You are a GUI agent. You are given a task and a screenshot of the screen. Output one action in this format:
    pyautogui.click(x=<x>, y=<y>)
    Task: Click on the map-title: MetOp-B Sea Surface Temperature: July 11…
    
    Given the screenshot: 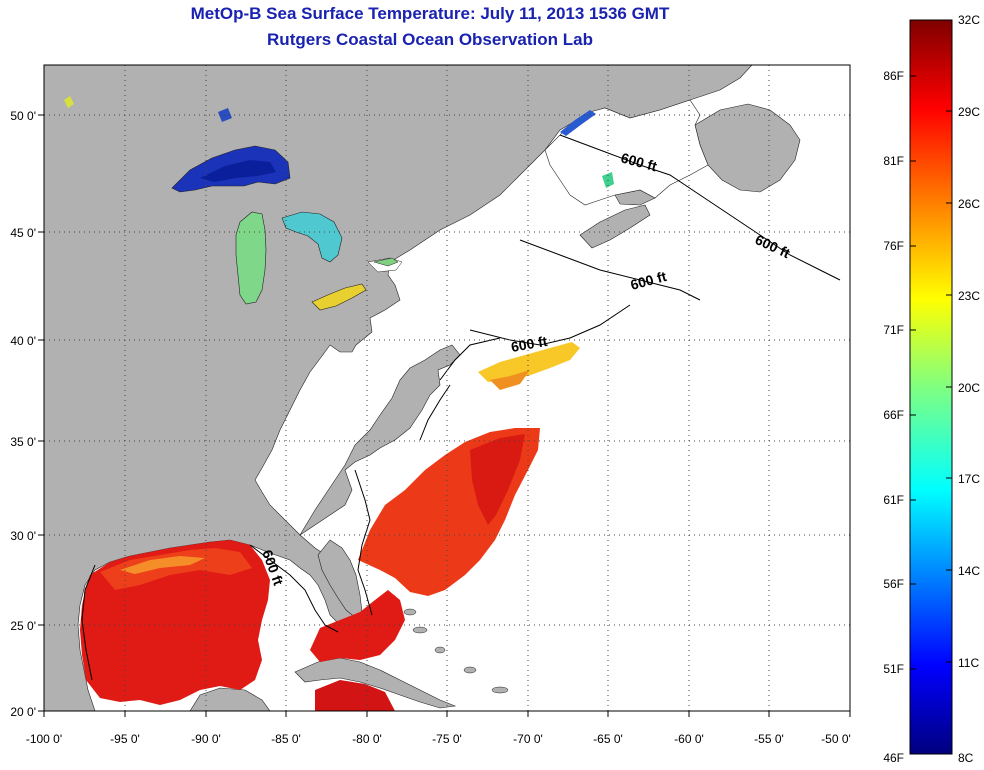 What is the action you would take?
    pyautogui.click(x=430, y=13)
    